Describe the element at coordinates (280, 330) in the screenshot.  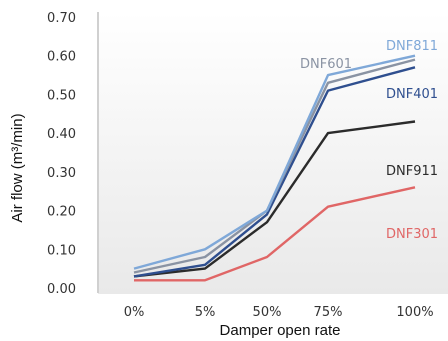
I see `x-axis-title: Damper open rate` at that location.